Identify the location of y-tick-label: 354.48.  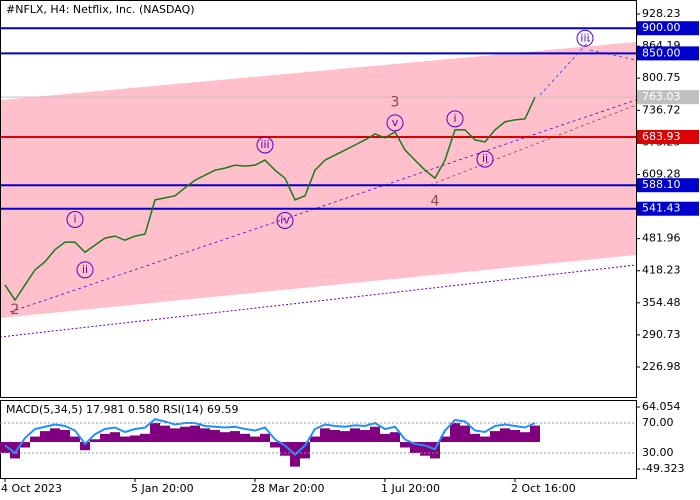
(661, 302).